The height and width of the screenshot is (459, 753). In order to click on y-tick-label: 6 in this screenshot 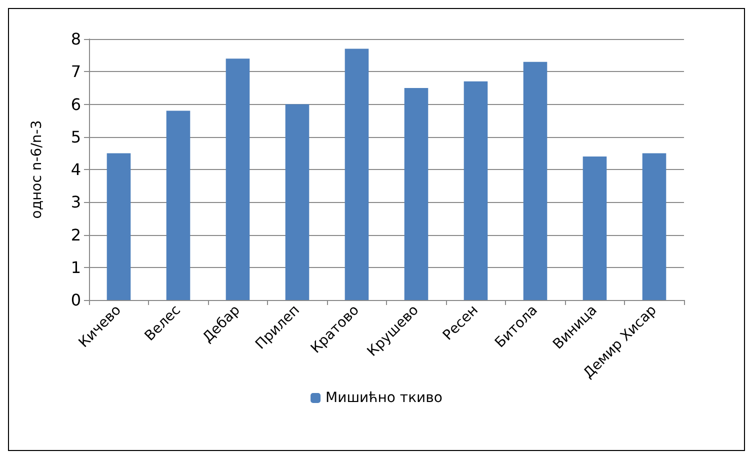, I will do `click(75, 104)`.